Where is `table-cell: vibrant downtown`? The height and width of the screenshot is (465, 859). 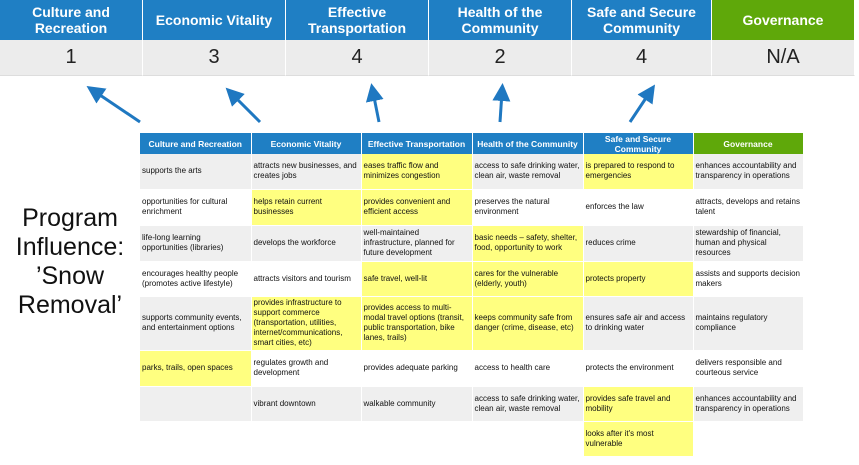
table-cell: vibrant downtown is located at coordinates (306, 404).